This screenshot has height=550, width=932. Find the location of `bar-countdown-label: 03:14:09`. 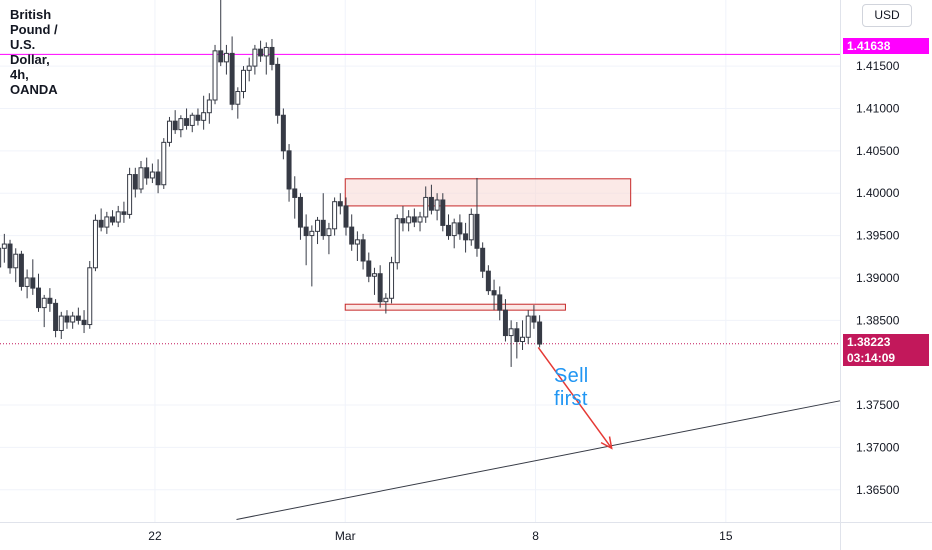

bar-countdown-label: 03:14:09 is located at coordinates (886, 358).